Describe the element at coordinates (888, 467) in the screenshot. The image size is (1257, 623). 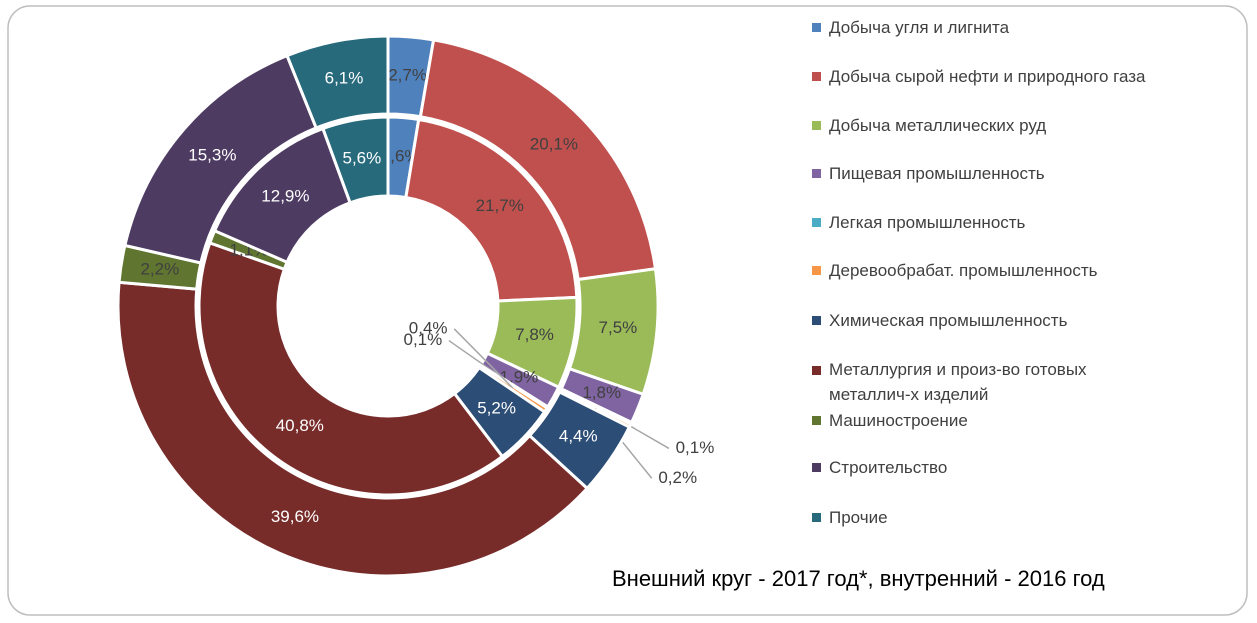
I see `legend-label: Строительство` at that location.